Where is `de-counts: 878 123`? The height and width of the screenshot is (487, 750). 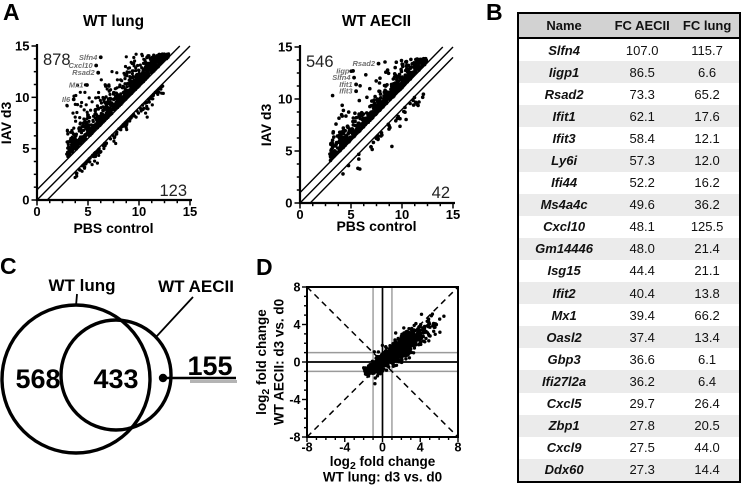 de-counts: 878 123 is located at coordinates (115, 125).